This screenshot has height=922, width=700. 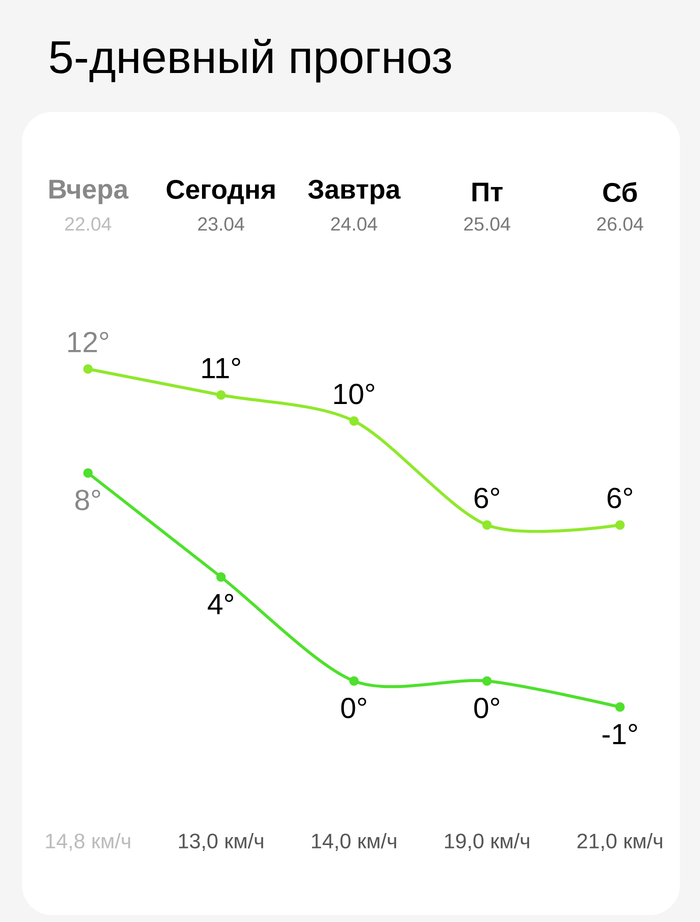 What do you see at coordinates (88, 342) in the screenshot?
I see `data-label: 12°` at bounding box center [88, 342].